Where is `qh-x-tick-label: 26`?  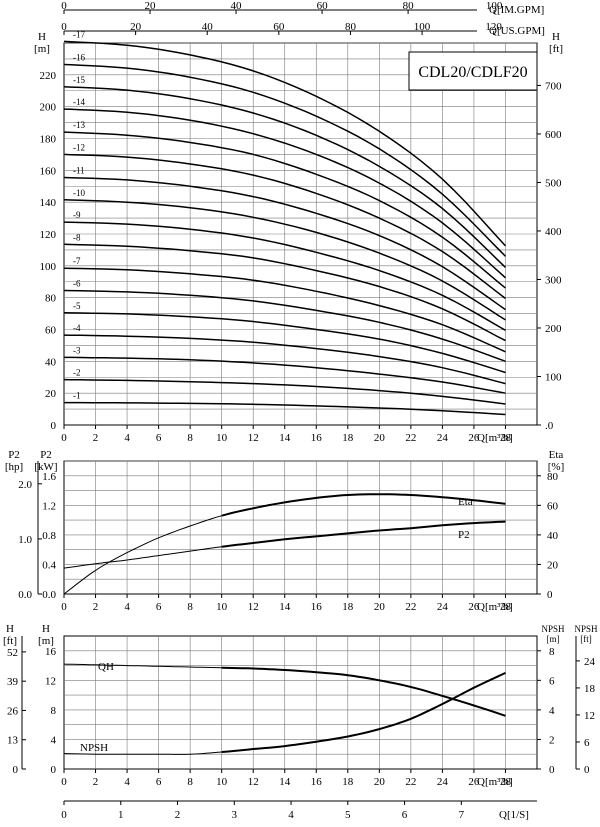 qh-x-tick-label: 26 is located at coordinates (474, 438).